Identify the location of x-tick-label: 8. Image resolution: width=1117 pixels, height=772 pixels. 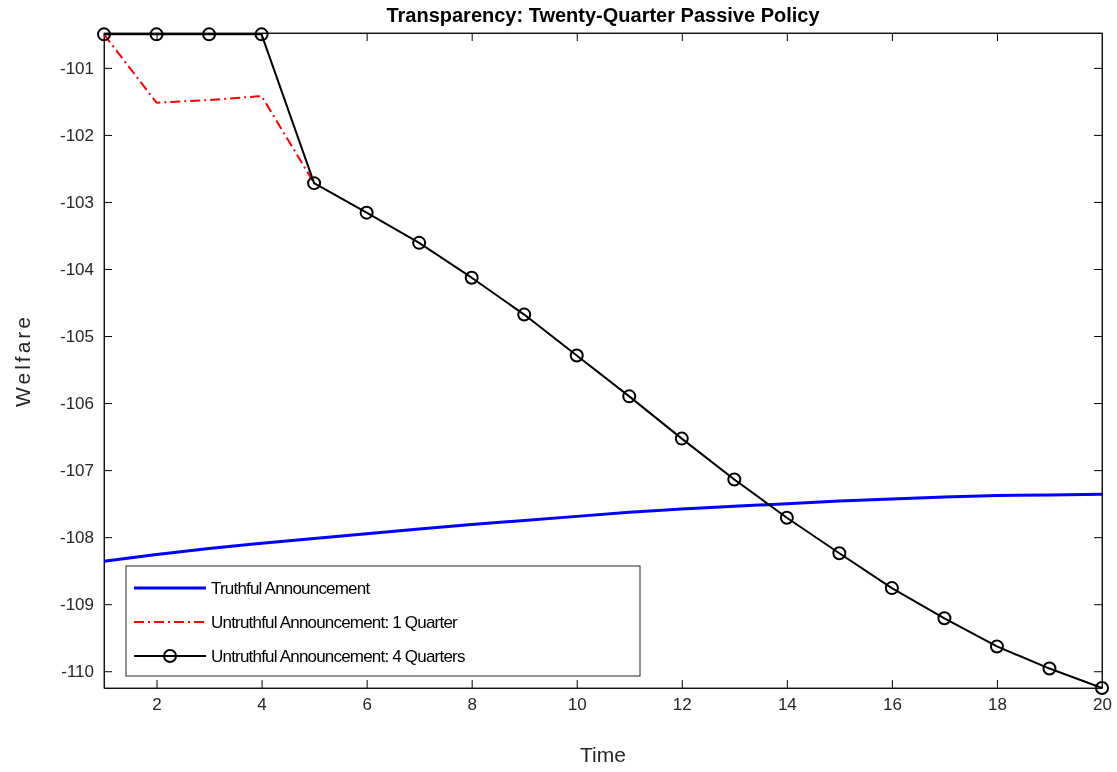
(472, 705).